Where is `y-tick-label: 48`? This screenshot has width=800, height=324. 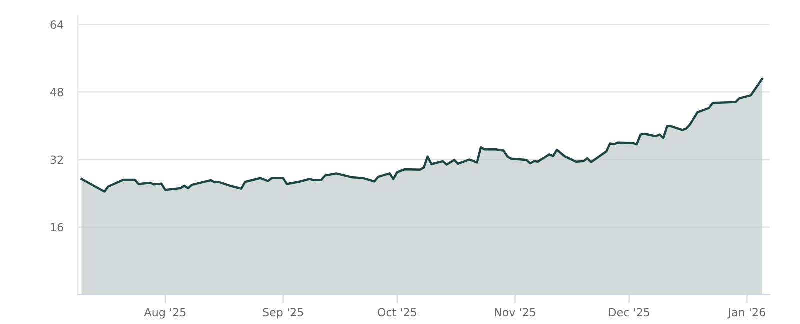 y-tick-label: 48 is located at coordinates (57, 92).